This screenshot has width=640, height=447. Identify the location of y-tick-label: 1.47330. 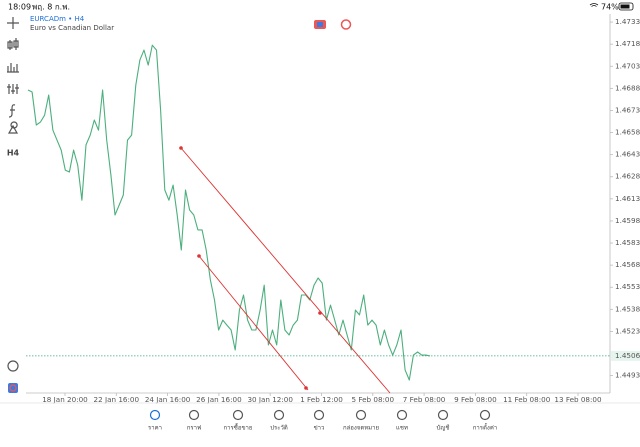
(627, 21).